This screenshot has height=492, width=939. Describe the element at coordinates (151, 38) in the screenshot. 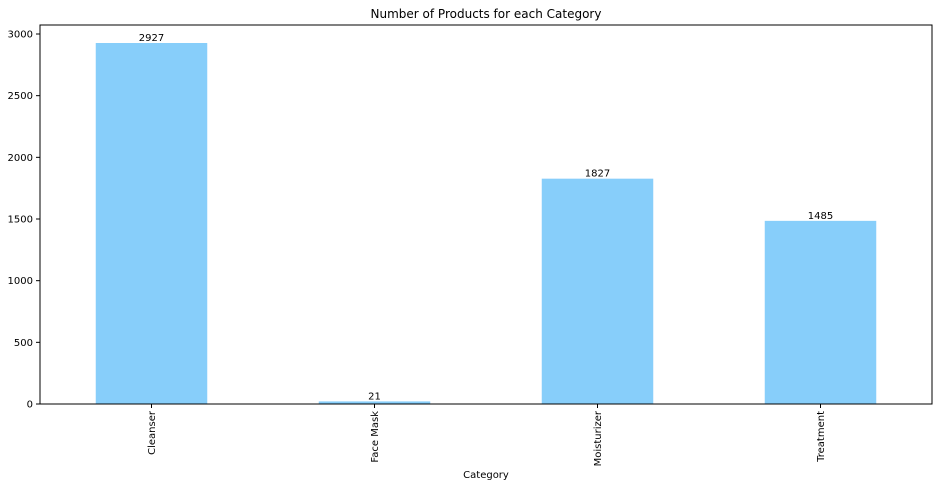

I see `data-label-cleanser: 2927` at that location.